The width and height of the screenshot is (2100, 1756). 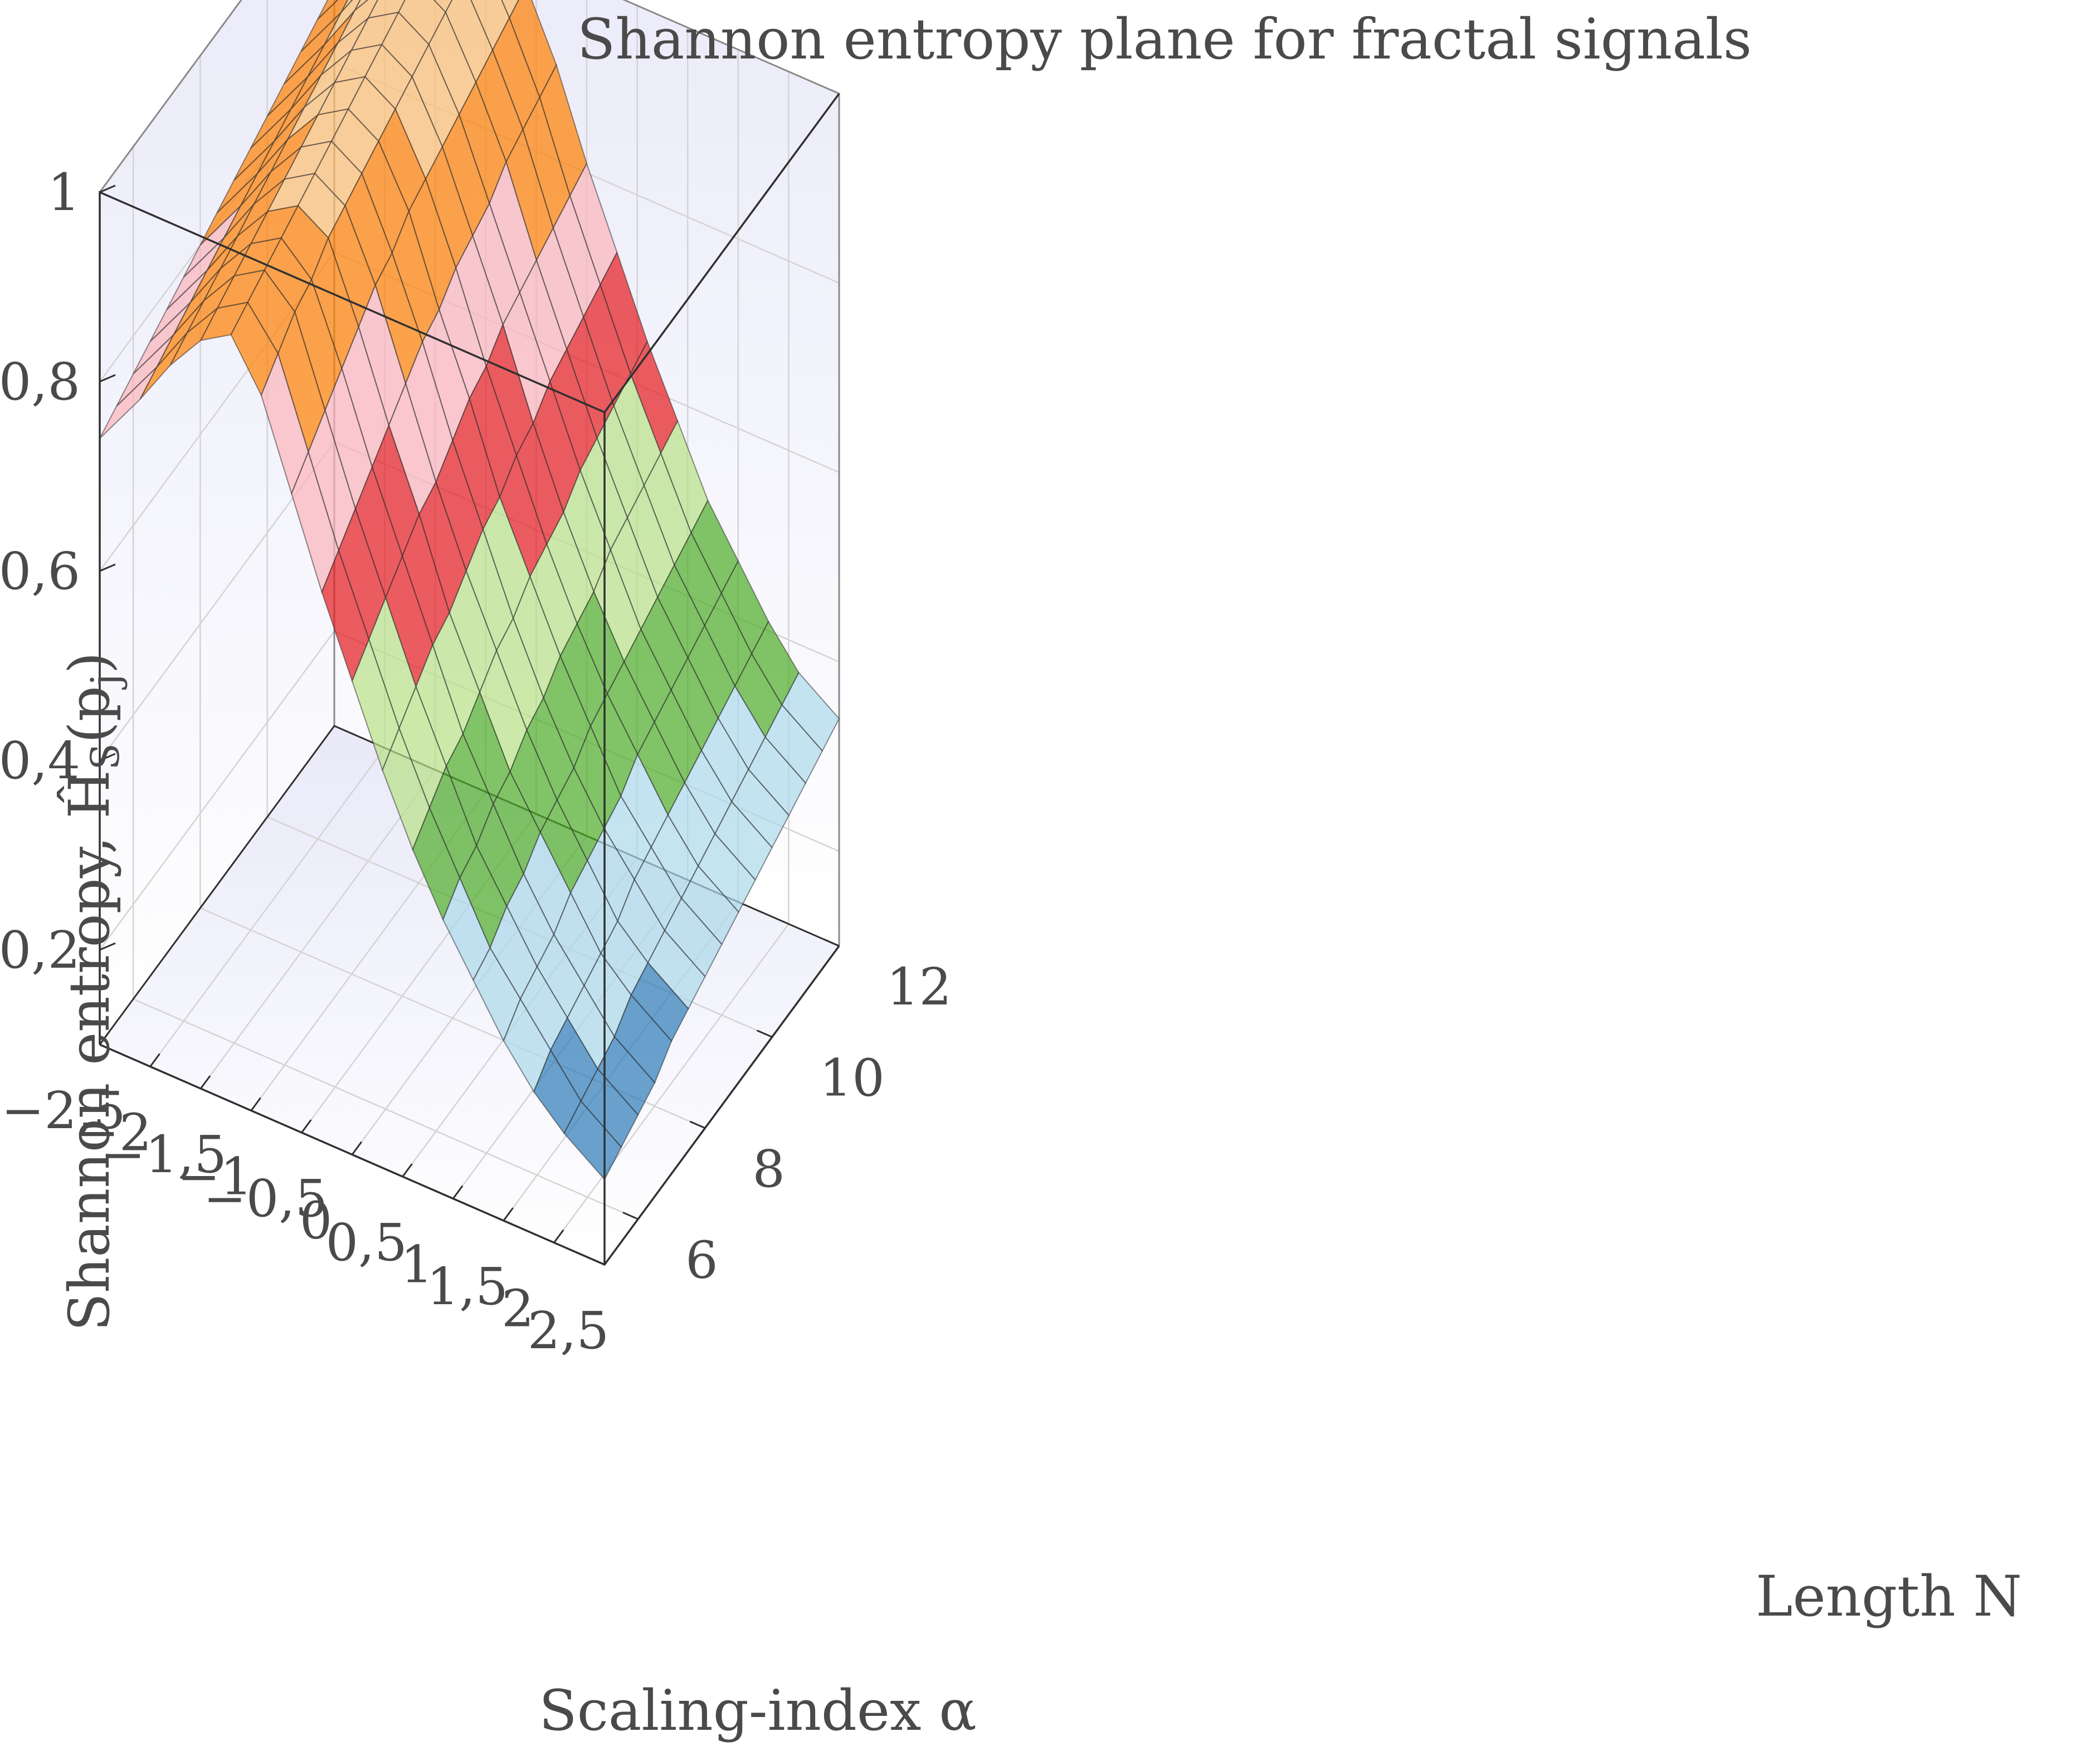 I want to click on z-tick-labels: 0,2 0,4 0,6 0,8 1, so click(x=40, y=571).